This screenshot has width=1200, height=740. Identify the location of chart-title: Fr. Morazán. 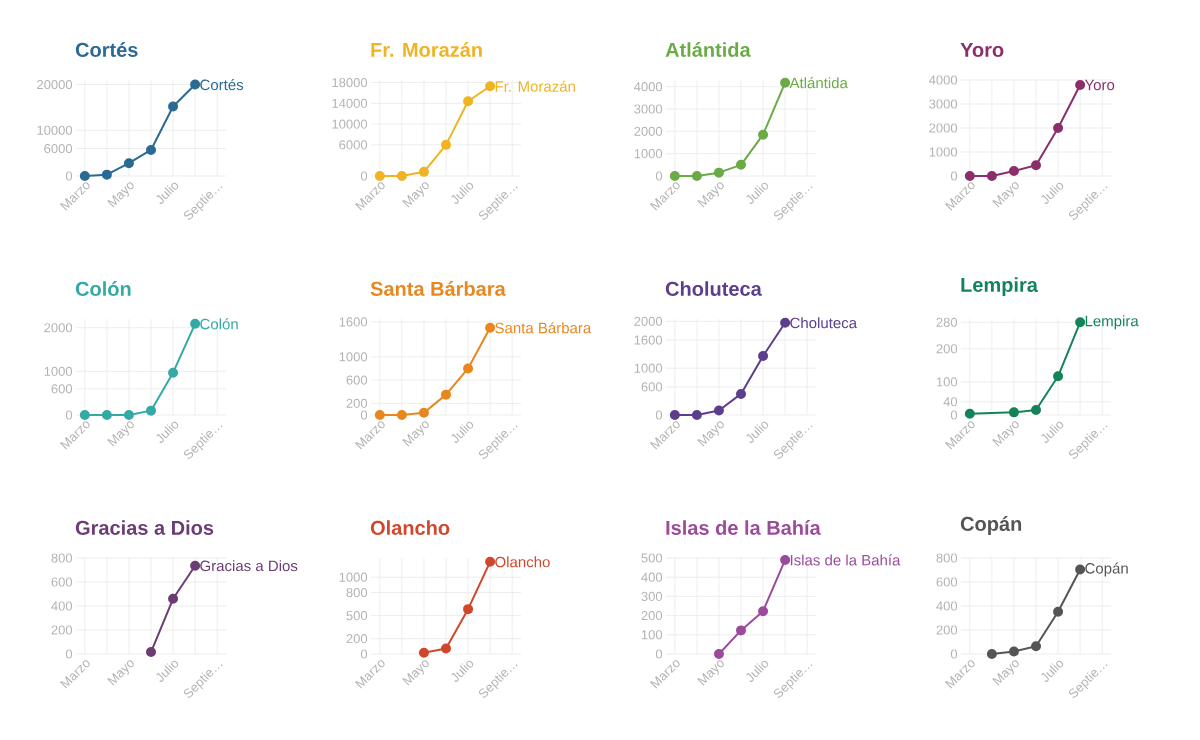
(426, 49).